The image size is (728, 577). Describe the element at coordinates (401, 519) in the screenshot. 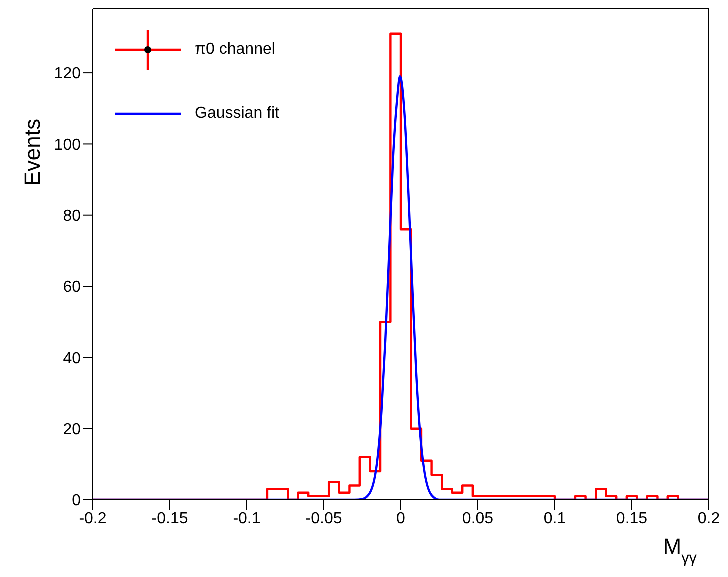

I see `x-tick-label: 0` at that location.